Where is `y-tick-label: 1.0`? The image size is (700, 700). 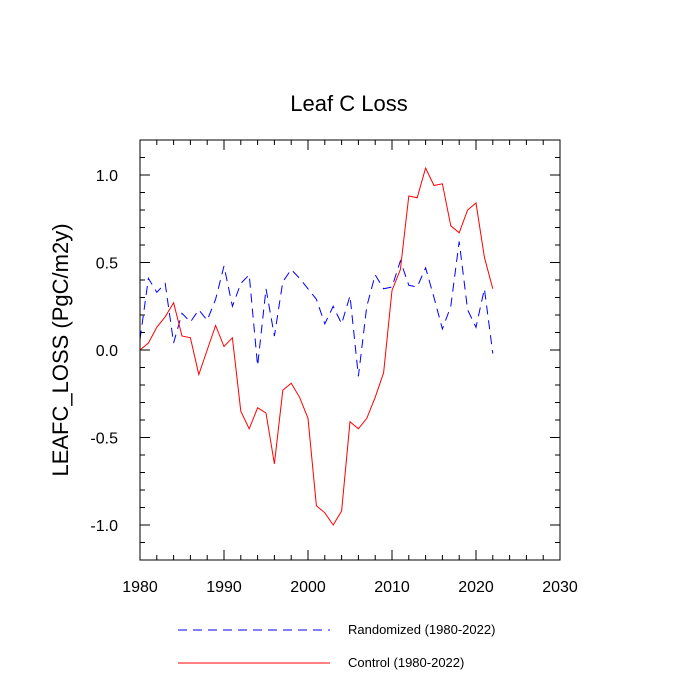 y-tick-label: 1.0 is located at coordinates (107, 176).